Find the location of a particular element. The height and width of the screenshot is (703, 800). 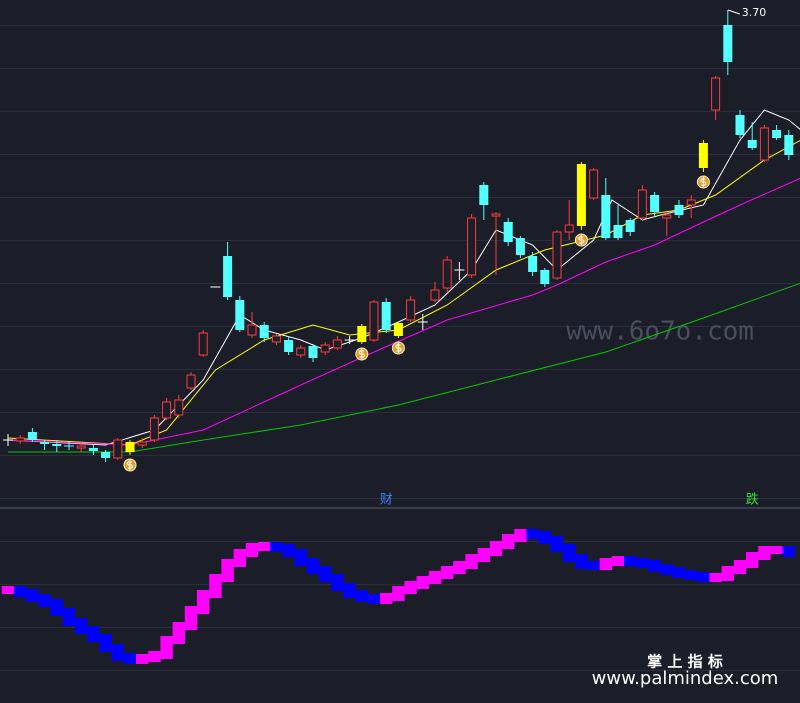

watermark: www.6o7o.com is located at coordinates (660, 332).